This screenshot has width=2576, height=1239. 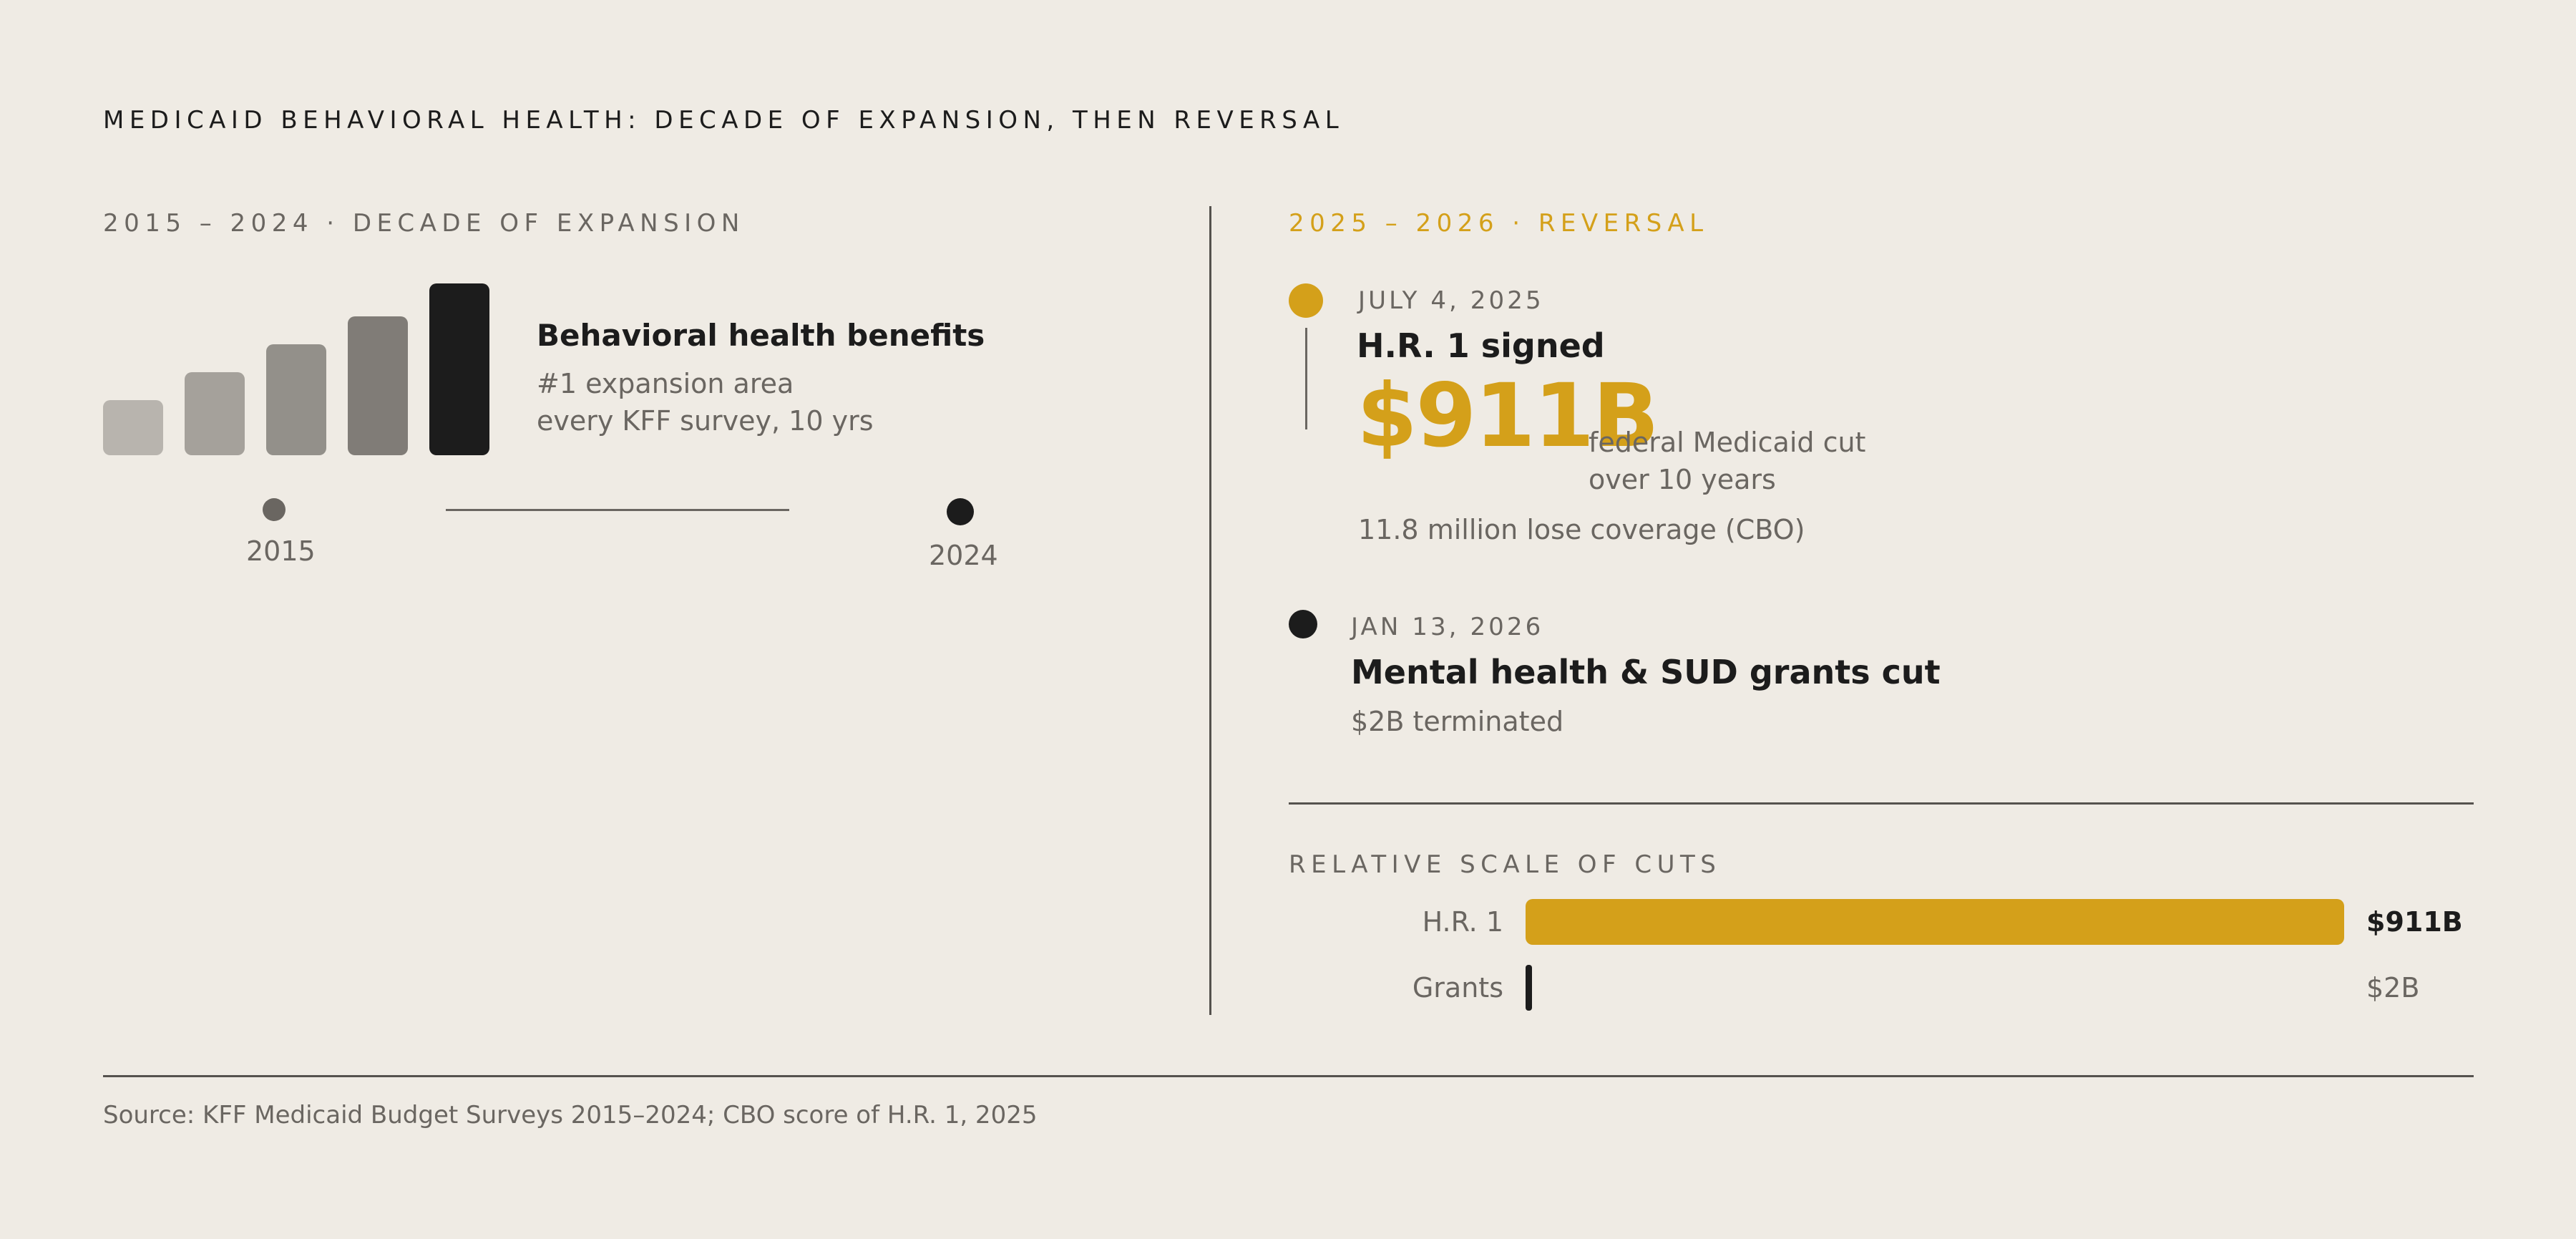 What do you see at coordinates (1457, 988) in the screenshot?
I see `scale-category-label: Grants` at bounding box center [1457, 988].